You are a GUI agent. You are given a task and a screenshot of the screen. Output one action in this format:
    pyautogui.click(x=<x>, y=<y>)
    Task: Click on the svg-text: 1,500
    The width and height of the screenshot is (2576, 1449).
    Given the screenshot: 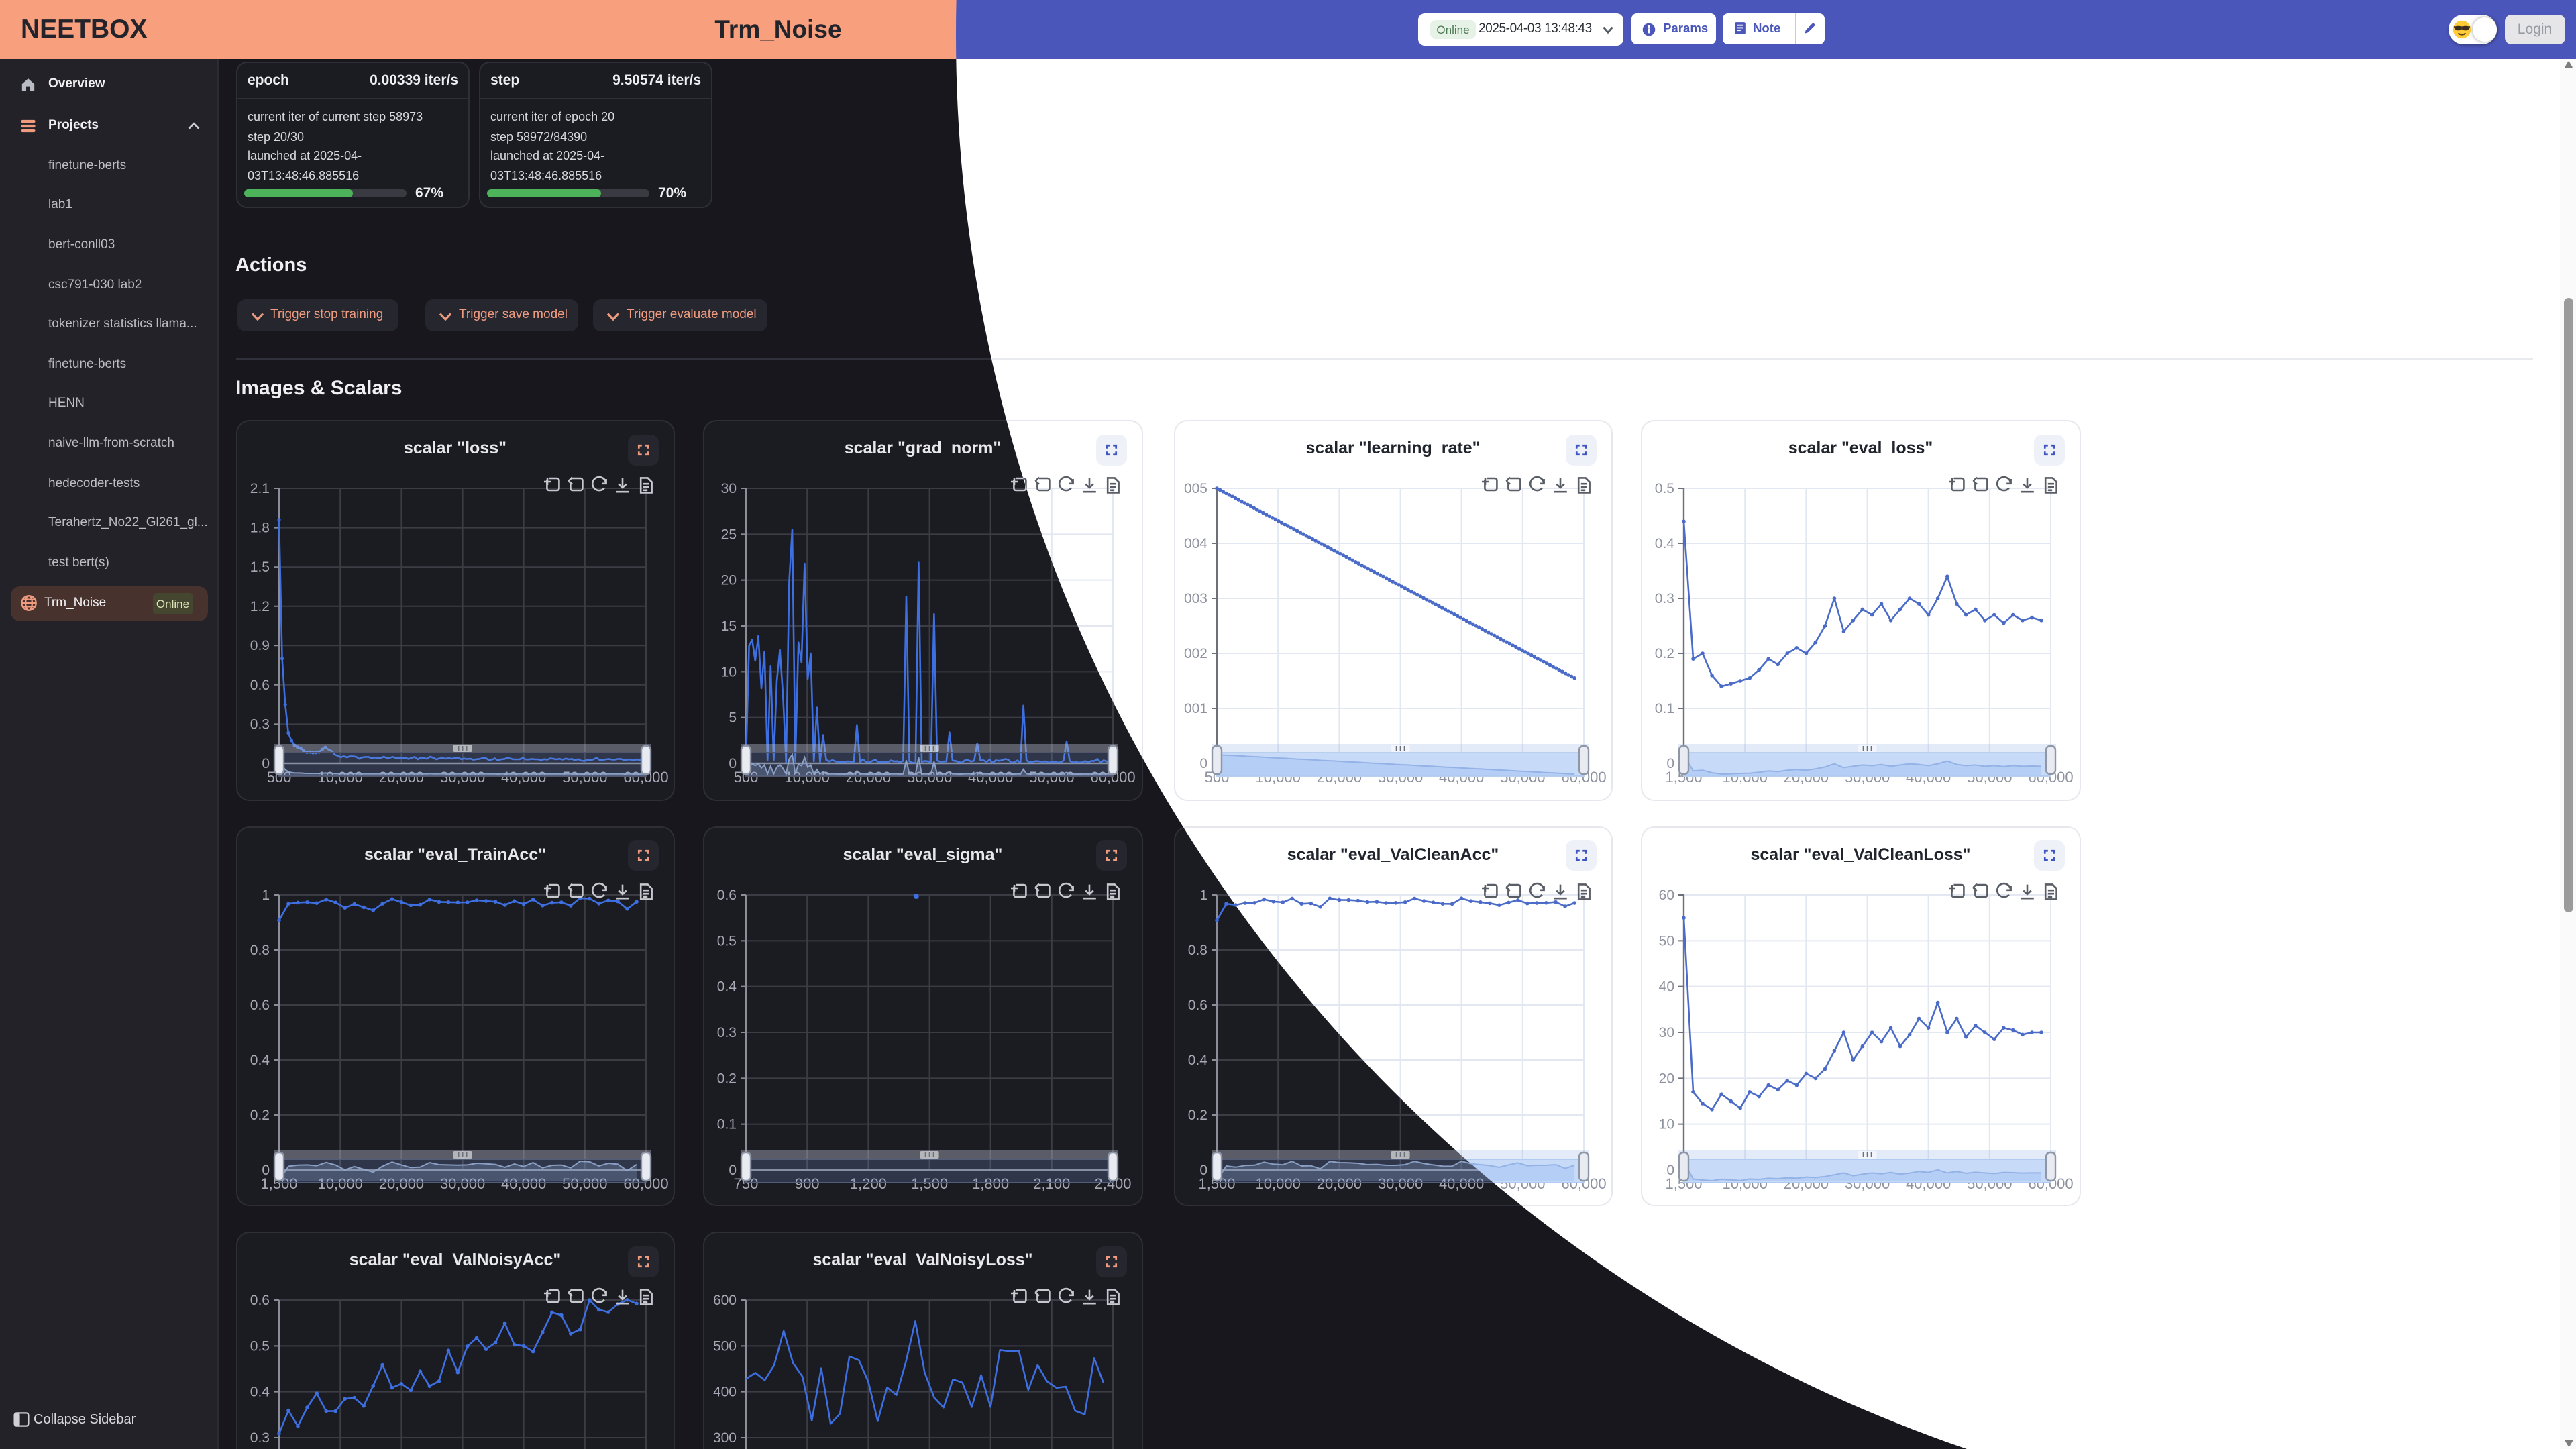 What is the action you would take?
    pyautogui.click(x=929, y=1183)
    